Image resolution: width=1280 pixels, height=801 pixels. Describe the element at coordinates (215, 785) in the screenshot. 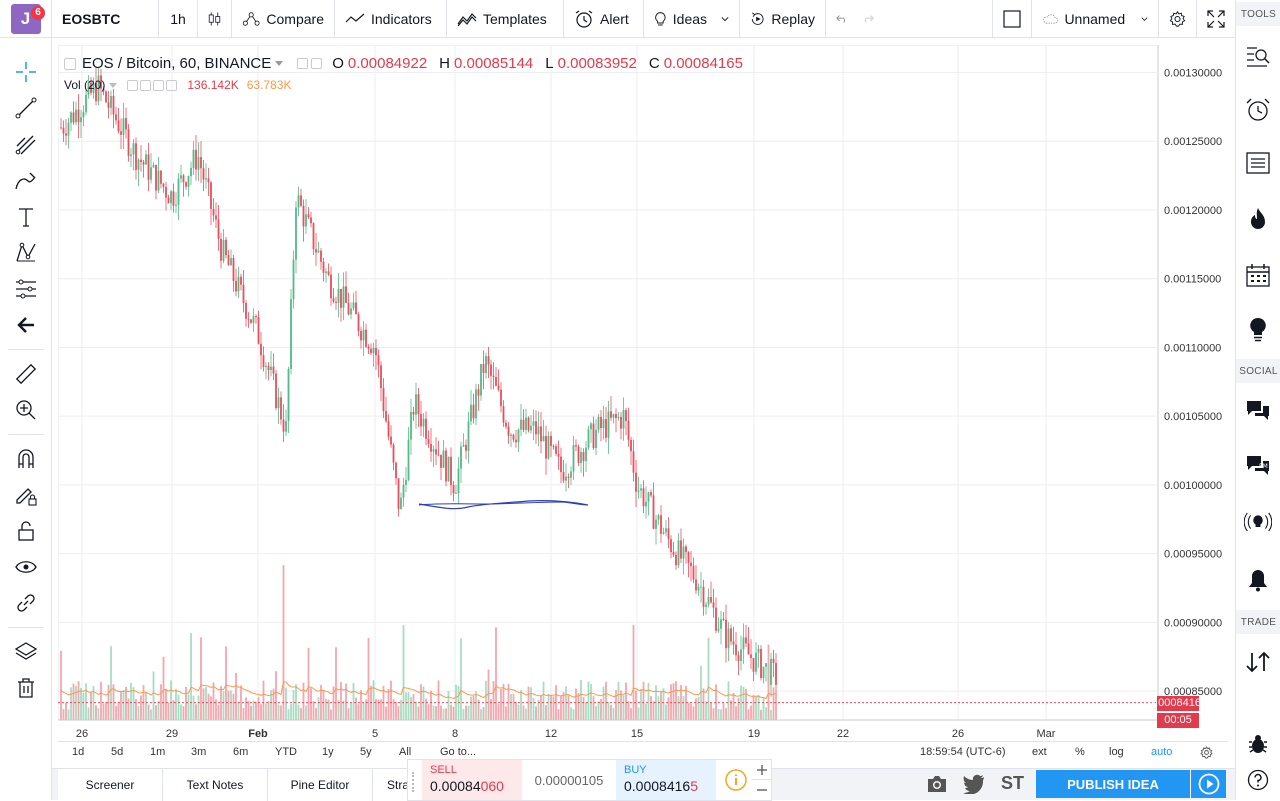

I see `tab-text-notes: Text Notes` at that location.